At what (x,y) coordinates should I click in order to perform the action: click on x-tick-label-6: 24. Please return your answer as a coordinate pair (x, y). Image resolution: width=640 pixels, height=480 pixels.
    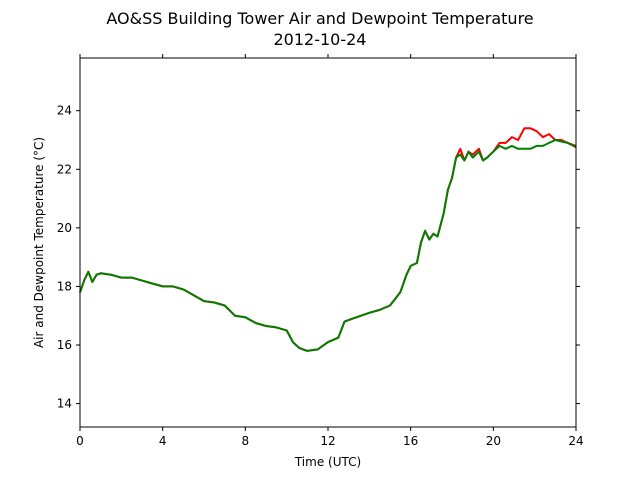
    Looking at the image, I should click on (575, 441).